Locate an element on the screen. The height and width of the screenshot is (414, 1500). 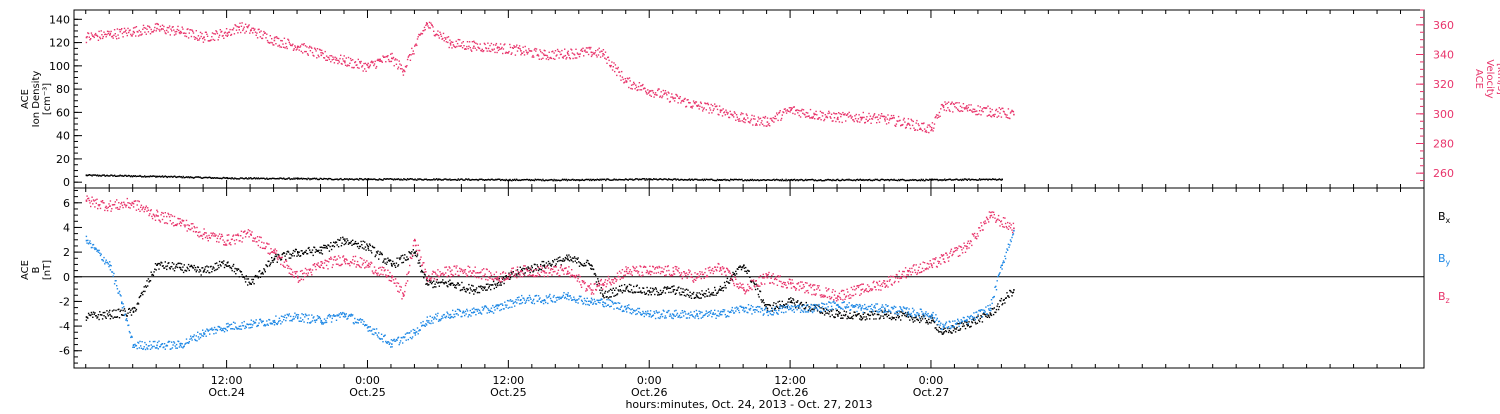
b-tick-label: 4 is located at coordinates (66, 227).